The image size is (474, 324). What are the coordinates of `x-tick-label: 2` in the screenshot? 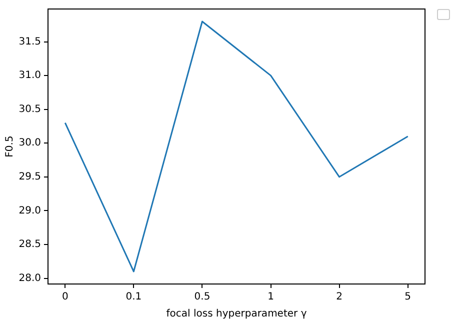 It's located at (339, 297).